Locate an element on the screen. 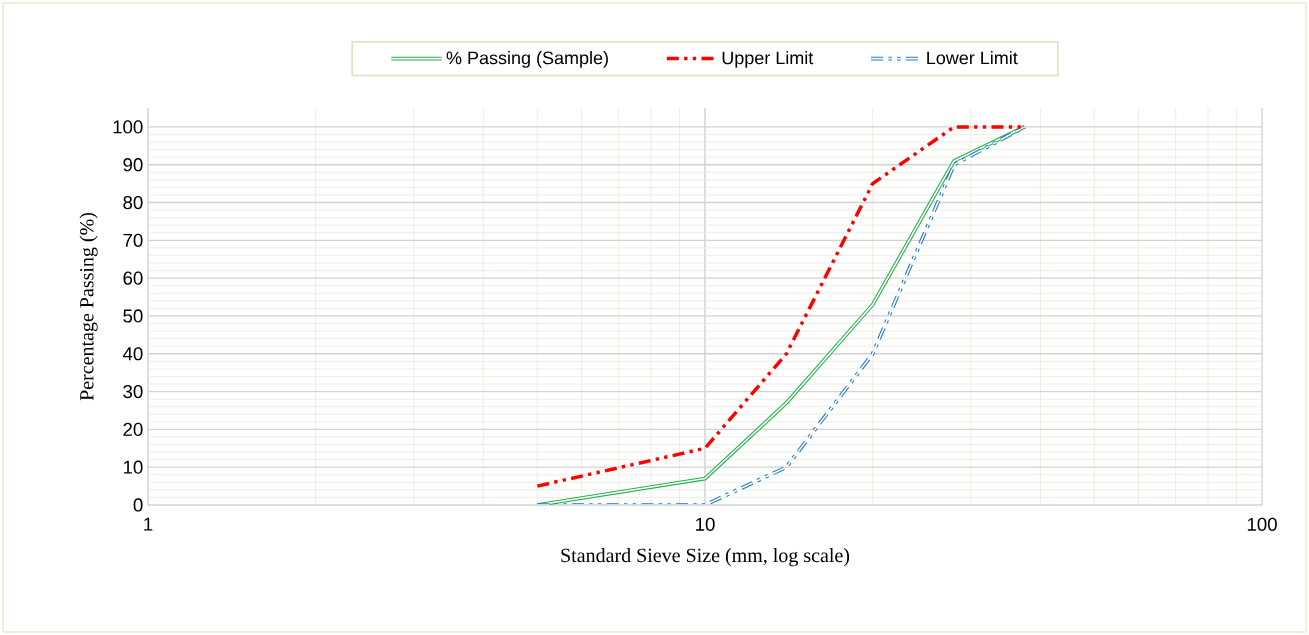 This screenshot has width=1309, height=635. y-tick-label: 30 is located at coordinates (133, 391).